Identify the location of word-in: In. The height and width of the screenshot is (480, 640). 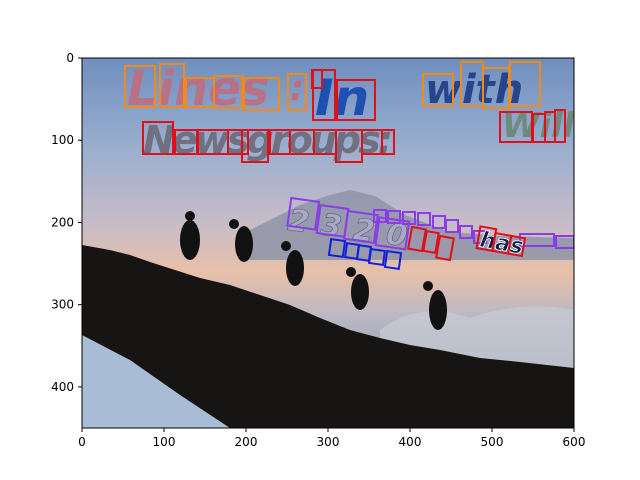
(344, 98).